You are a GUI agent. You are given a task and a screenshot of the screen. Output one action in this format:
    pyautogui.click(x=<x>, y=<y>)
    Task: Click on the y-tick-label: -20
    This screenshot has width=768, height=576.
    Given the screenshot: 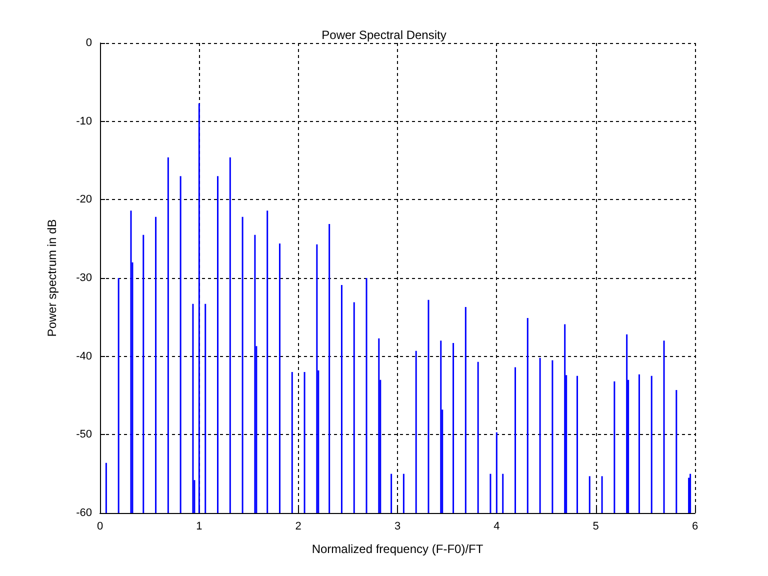 What is the action you would take?
    pyautogui.click(x=84, y=200)
    